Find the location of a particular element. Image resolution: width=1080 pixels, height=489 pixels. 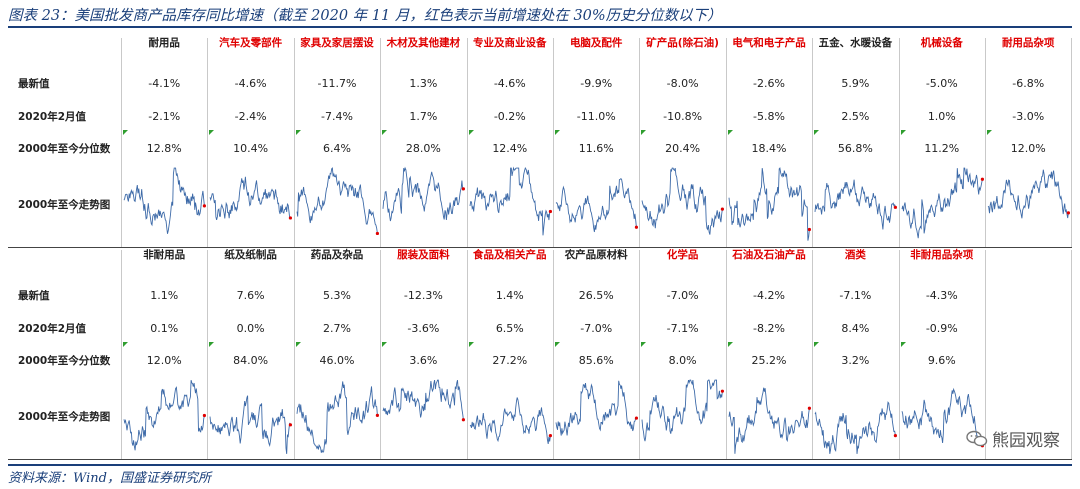

column-header: 药品及杂品 is located at coordinates (337, 255).